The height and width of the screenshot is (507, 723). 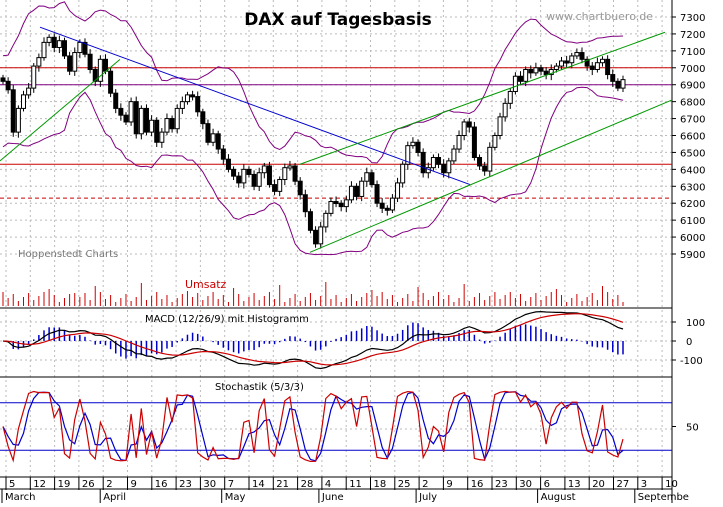 What do you see at coordinates (692, 86) in the screenshot?
I see `y-tick-label: 6900` at bounding box center [692, 86].